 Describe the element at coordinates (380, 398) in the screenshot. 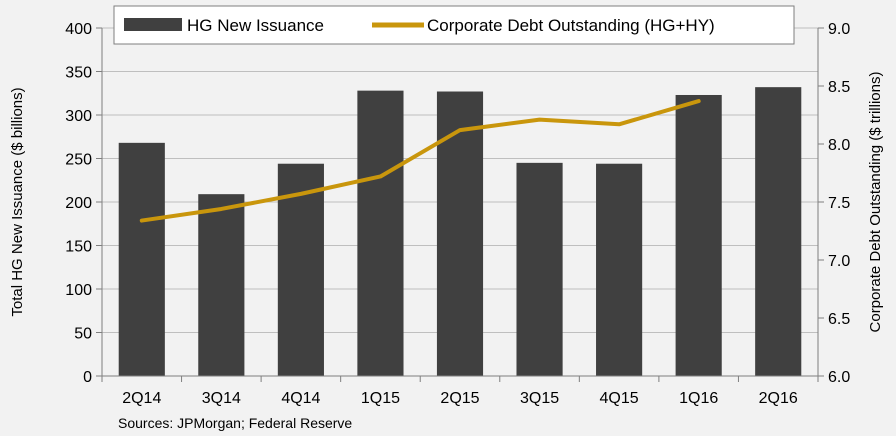

I see `x-tick-label: 1Q15` at that location.